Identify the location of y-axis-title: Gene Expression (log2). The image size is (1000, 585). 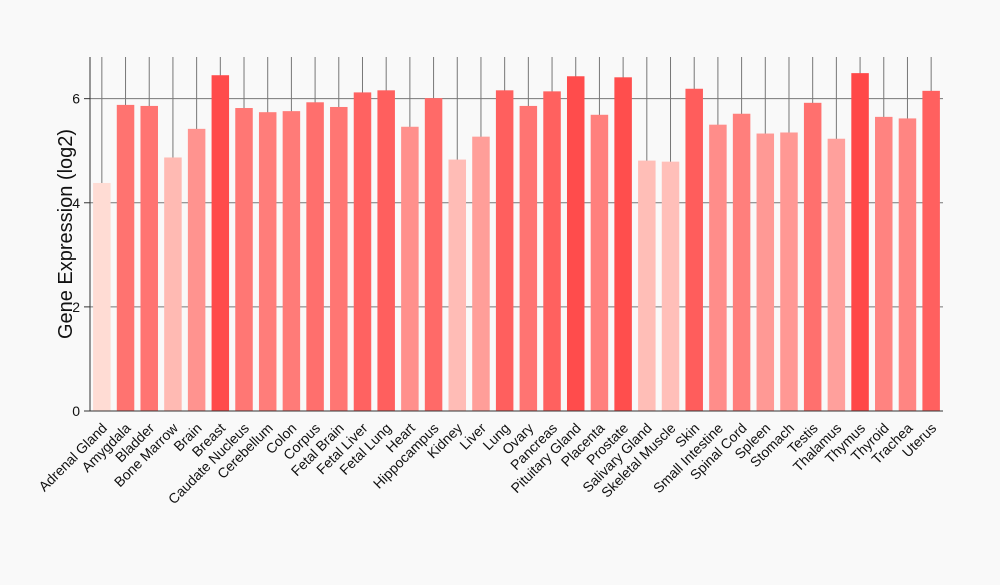
(66, 234).